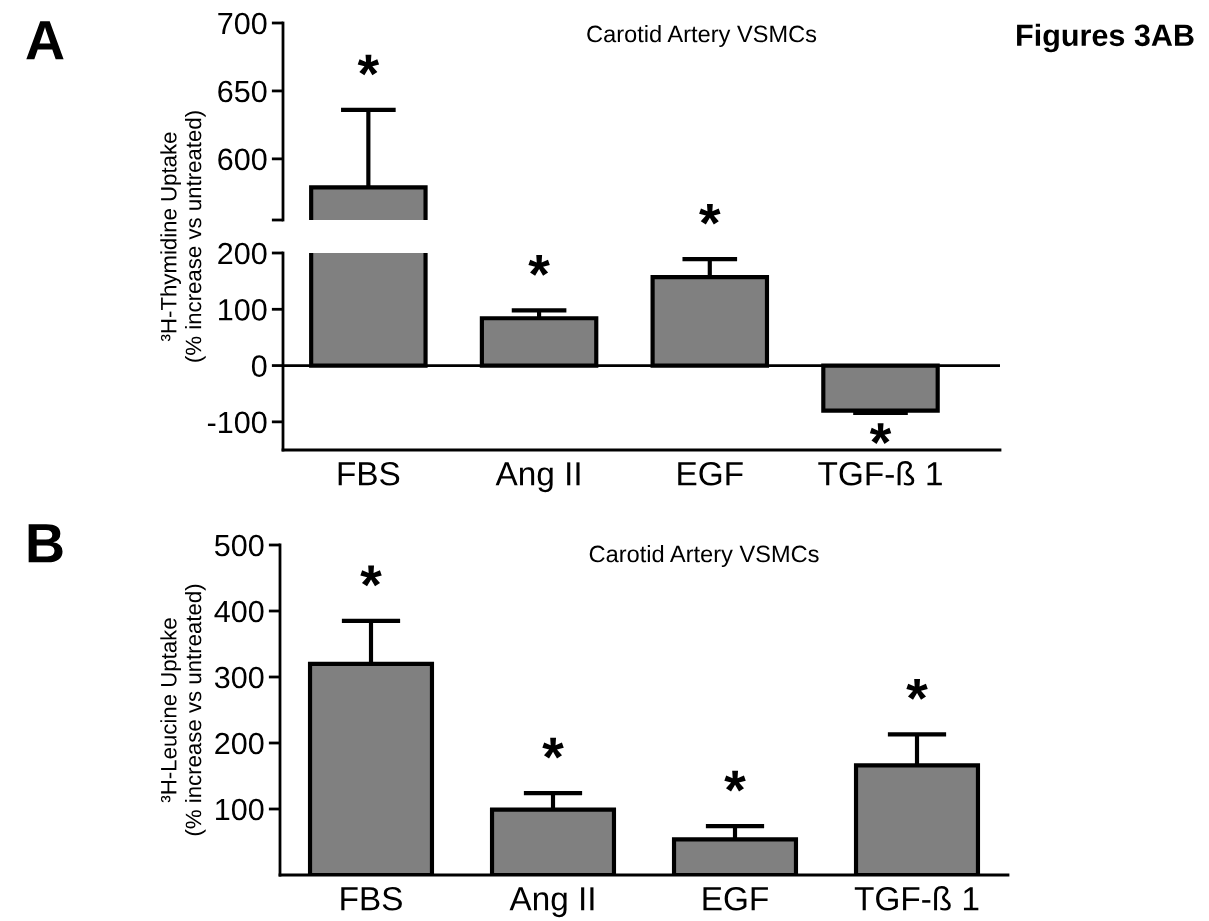 The image size is (1209, 921). Describe the element at coordinates (183, 236) in the screenshot. I see `y-axis-title: ³H-Thymidine Uptake (% increase vs untreated)` at that location.